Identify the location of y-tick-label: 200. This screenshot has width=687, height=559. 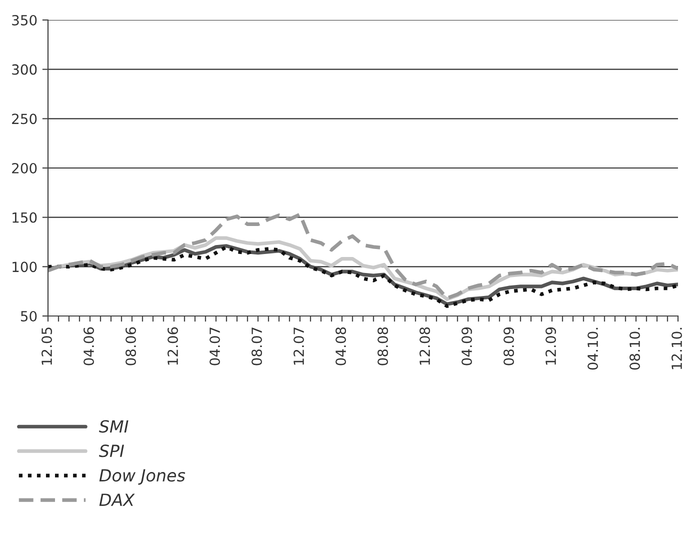
(24, 168).